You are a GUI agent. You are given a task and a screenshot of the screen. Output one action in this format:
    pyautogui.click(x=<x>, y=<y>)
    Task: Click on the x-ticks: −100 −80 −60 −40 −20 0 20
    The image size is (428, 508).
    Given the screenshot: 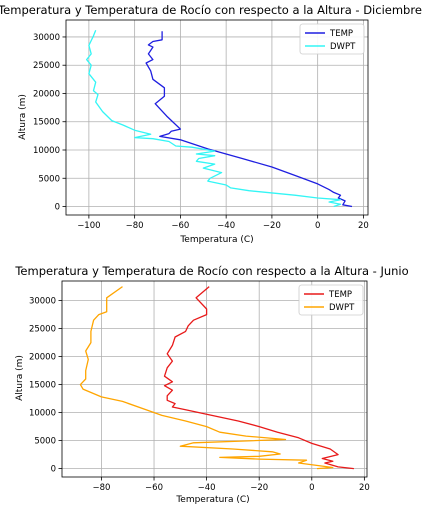 What is the action you would take?
    pyautogui.click(x=223, y=223)
    